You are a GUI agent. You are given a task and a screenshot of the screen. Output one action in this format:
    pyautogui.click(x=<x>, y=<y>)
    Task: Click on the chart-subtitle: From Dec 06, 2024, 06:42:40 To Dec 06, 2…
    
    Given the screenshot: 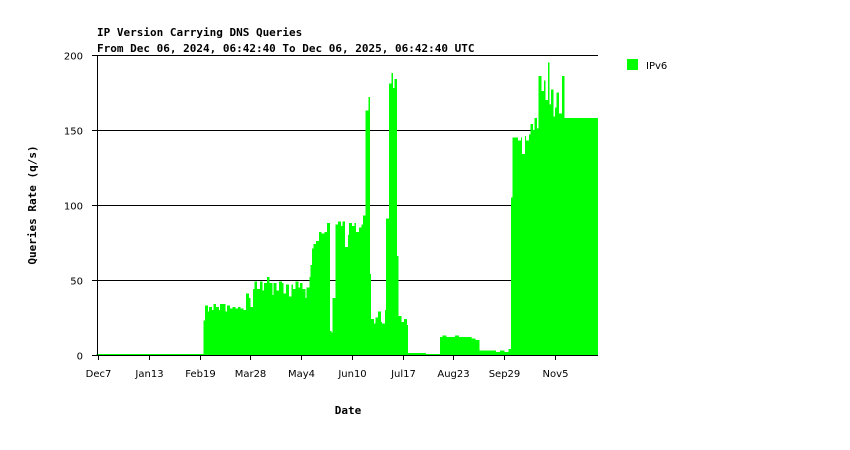 What is the action you would take?
    pyautogui.click(x=286, y=48)
    